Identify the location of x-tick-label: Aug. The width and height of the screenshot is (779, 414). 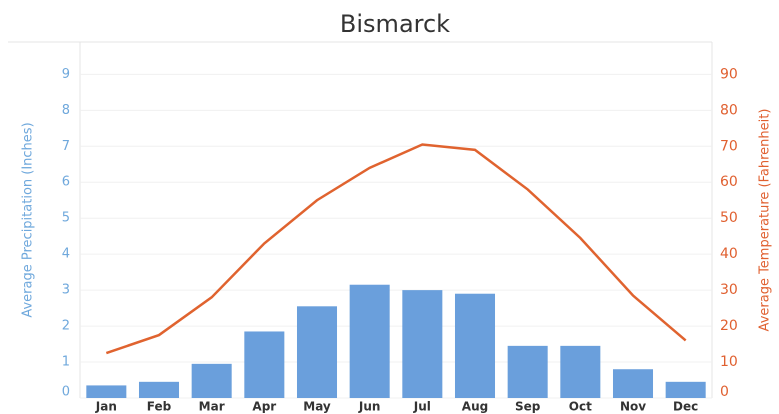
(475, 407).